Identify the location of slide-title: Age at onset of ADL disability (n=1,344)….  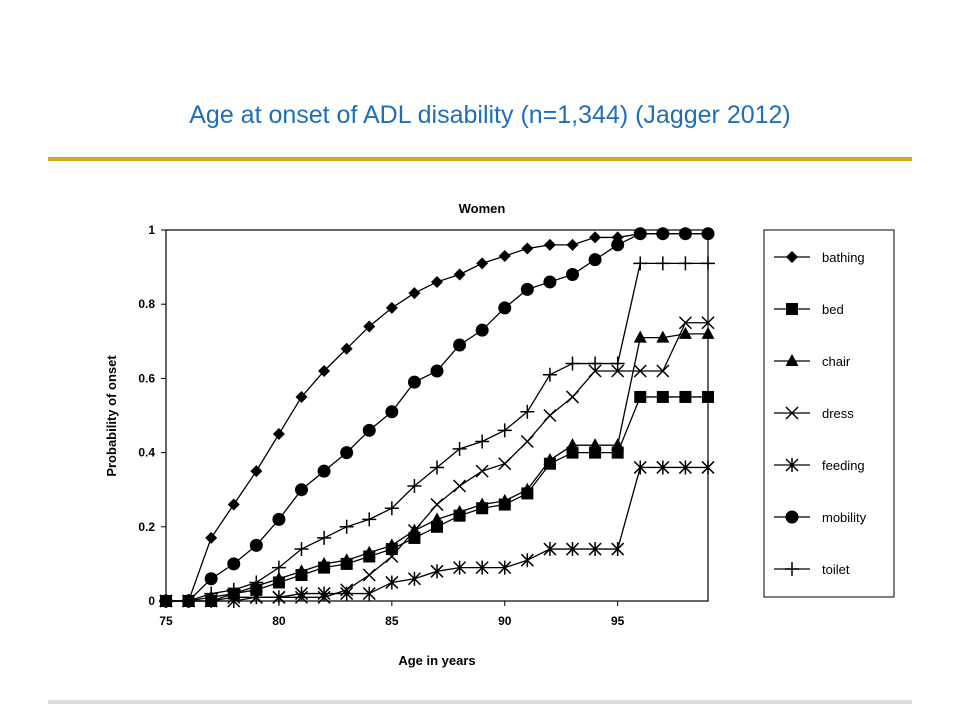
(490, 115).